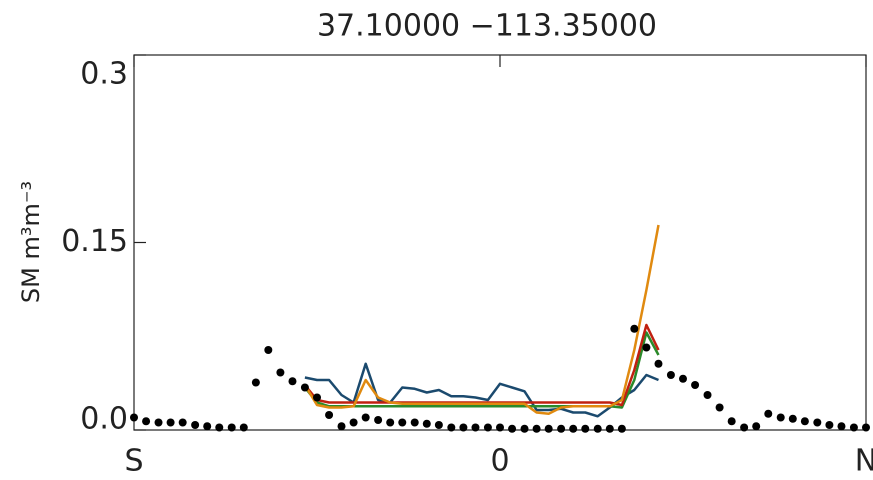 This screenshot has width=873, height=480. What do you see at coordinates (487, 26) in the screenshot?
I see `chart-title: 37.10000 −113.35000` at bounding box center [487, 26].